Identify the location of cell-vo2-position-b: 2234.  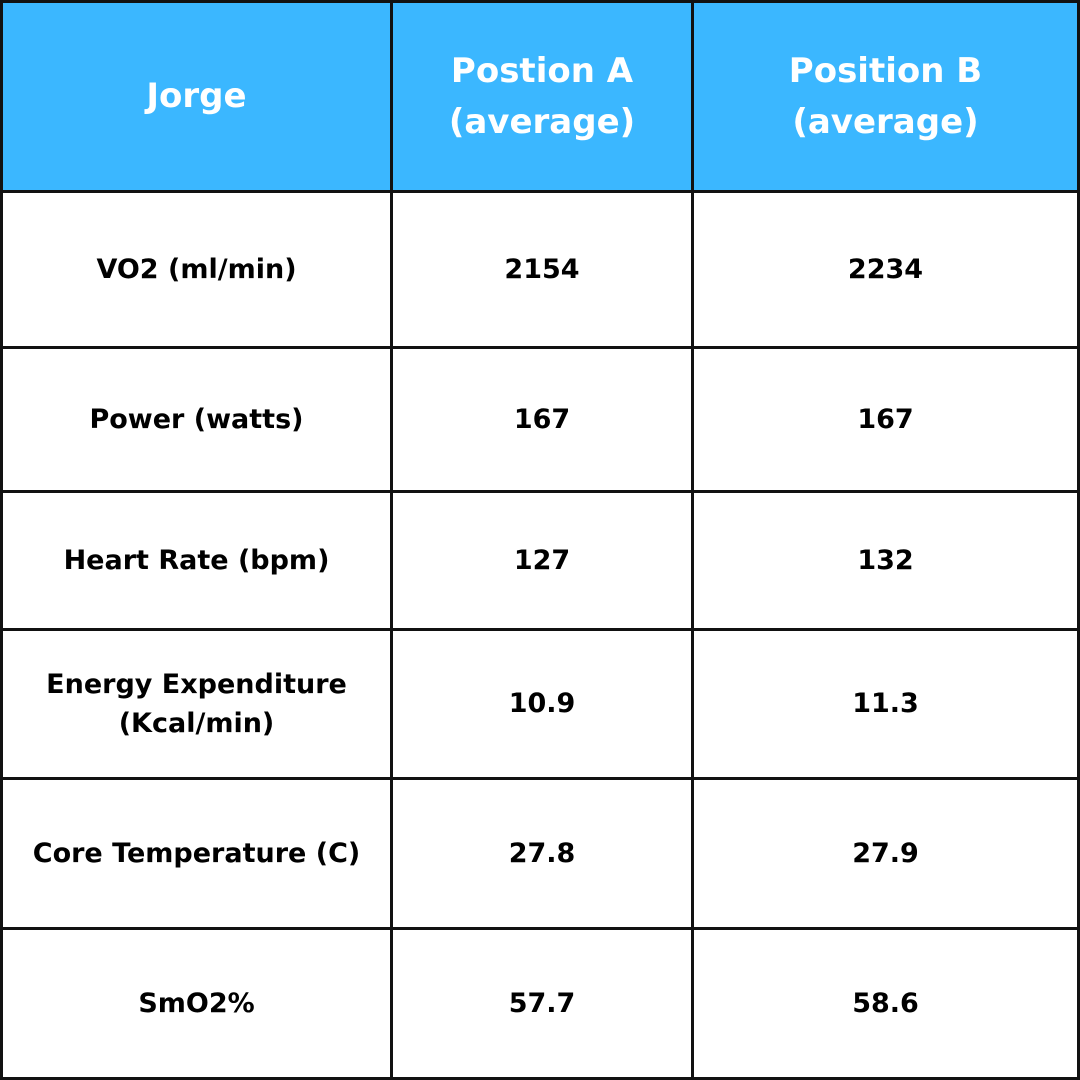
(887, 271).